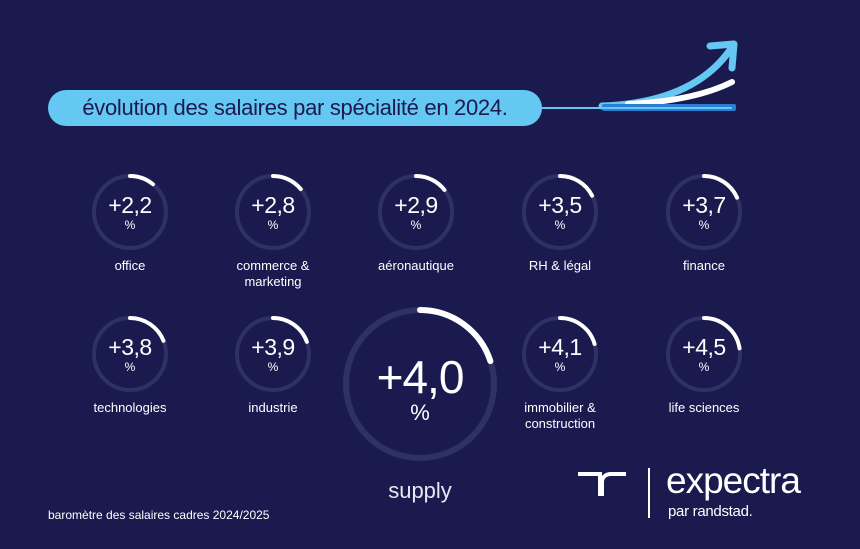 The height and width of the screenshot is (549, 860). Describe the element at coordinates (560, 347) in the screenshot. I see `gauge-value: +4,1` at that location.